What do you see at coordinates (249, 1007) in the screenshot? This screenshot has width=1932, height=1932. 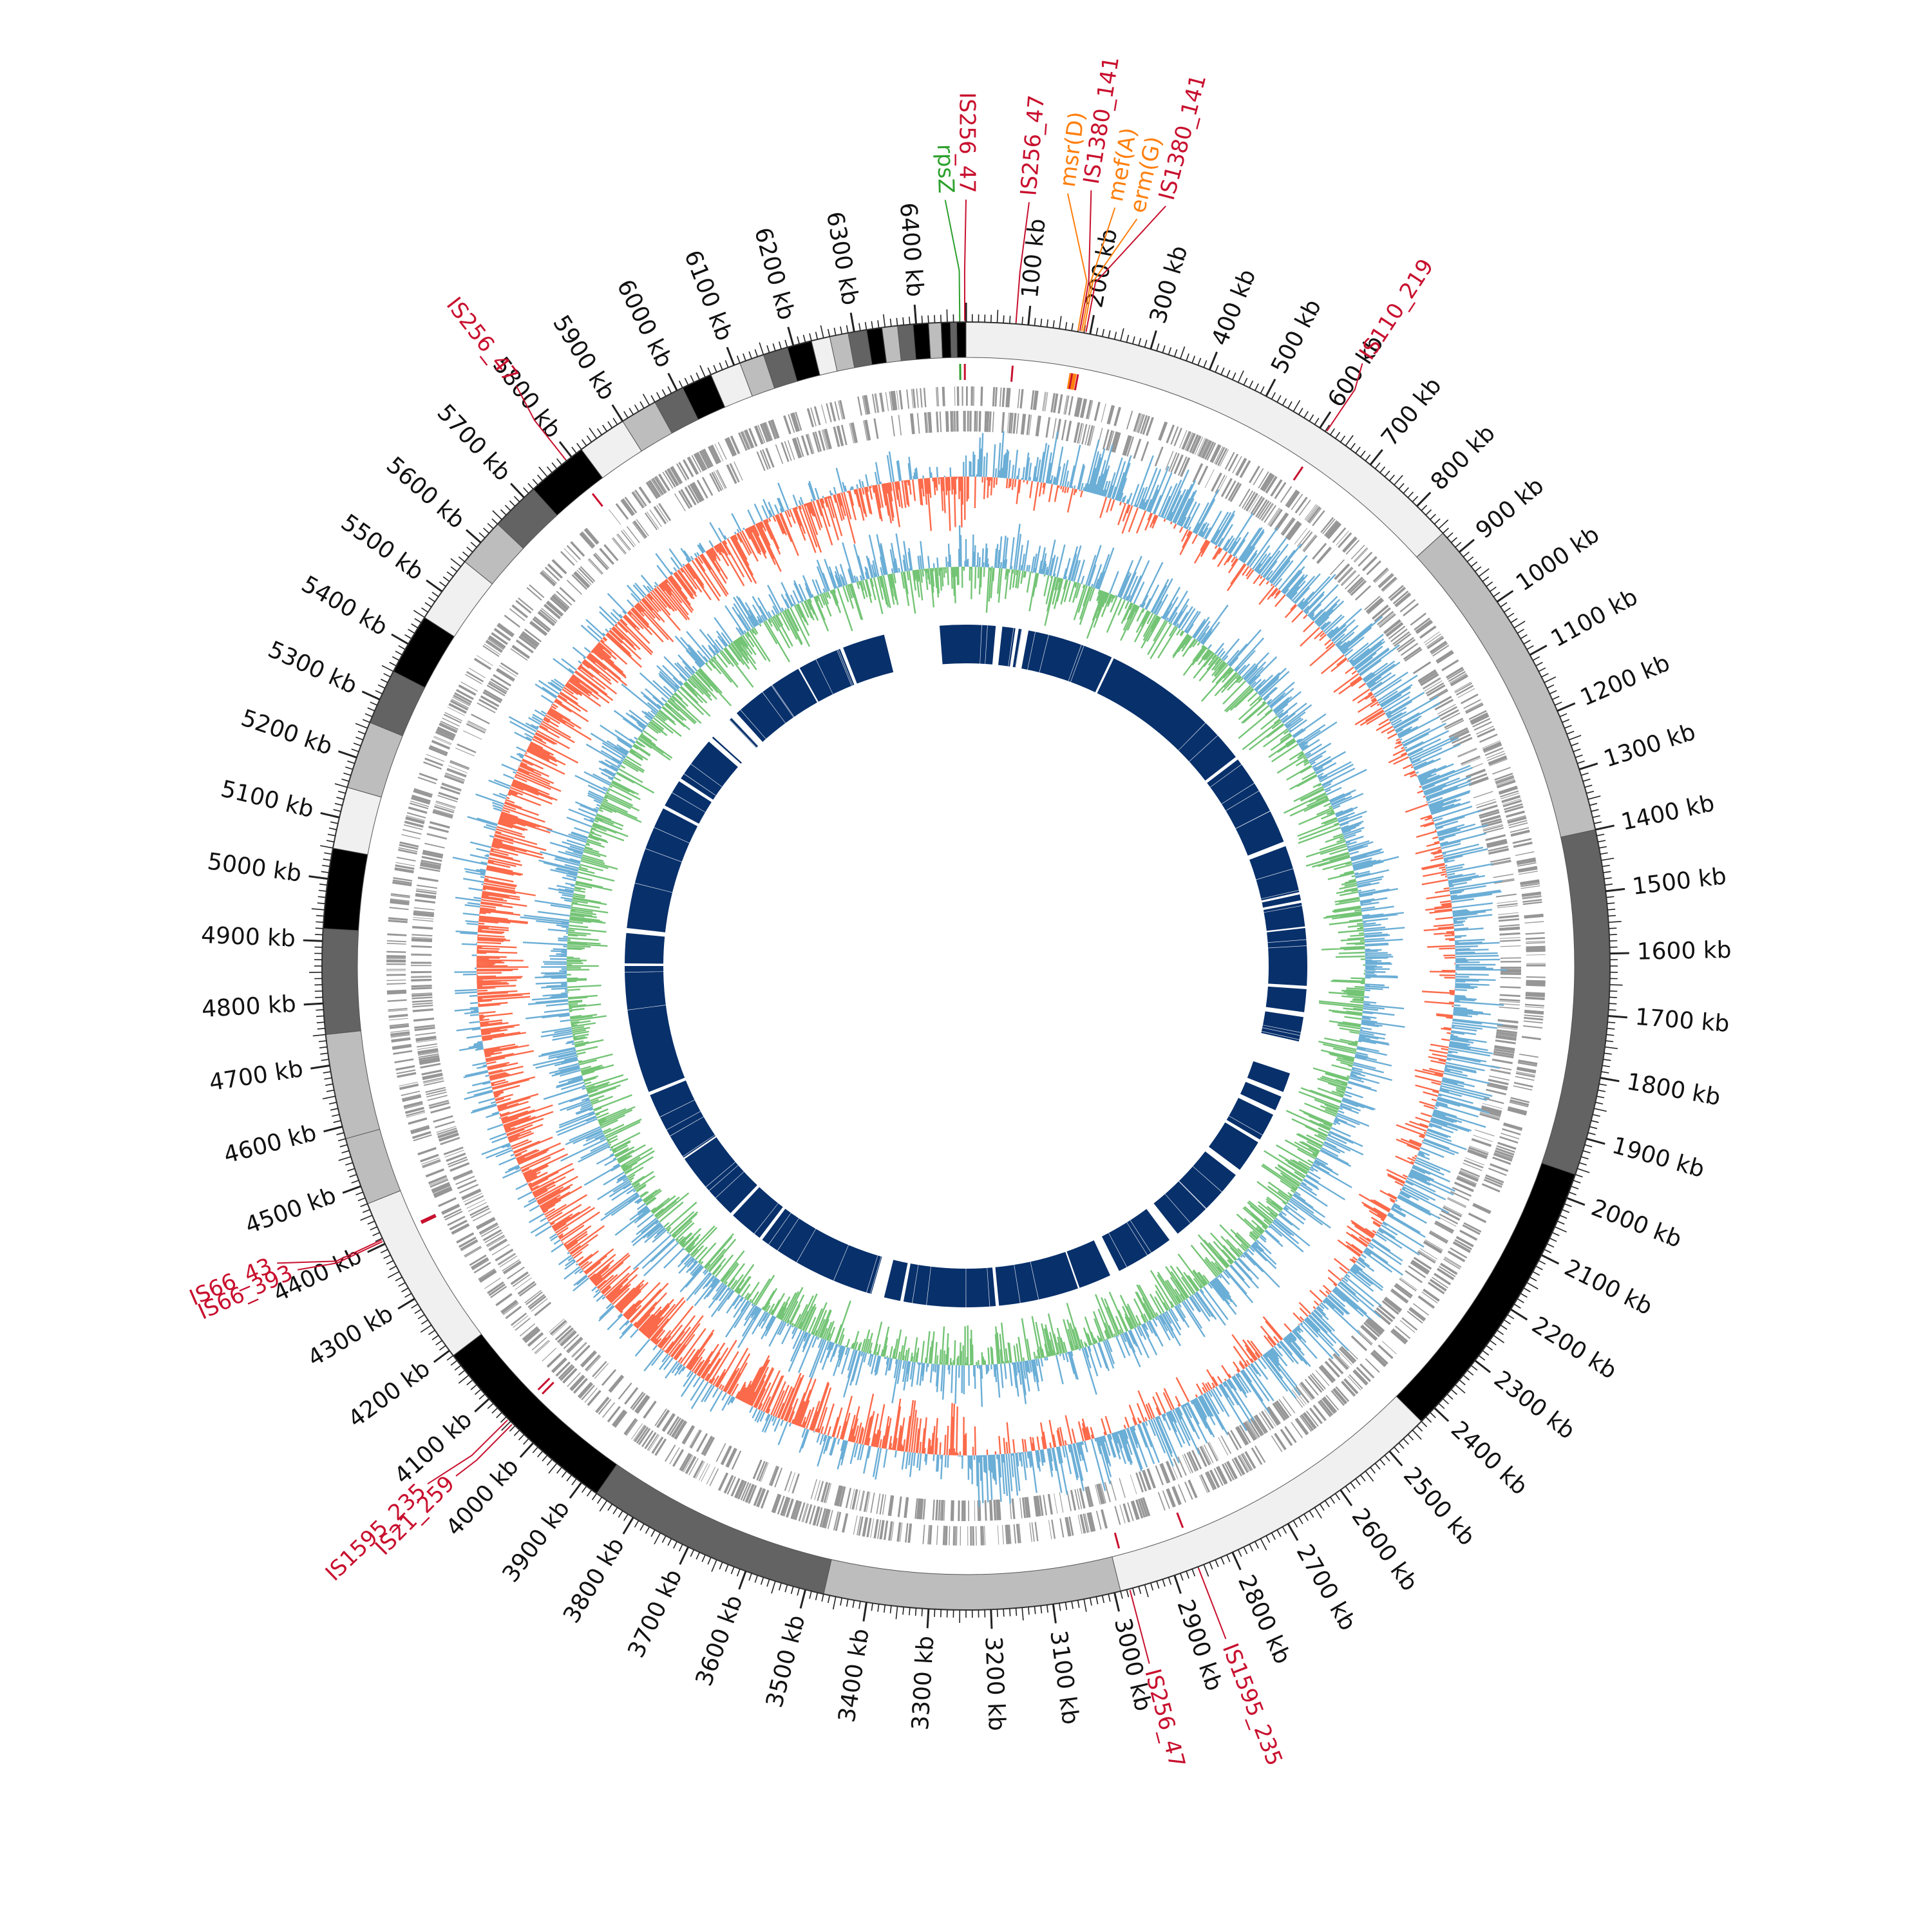 I see `scale-label: 4800 kb` at bounding box center [249, 1007].